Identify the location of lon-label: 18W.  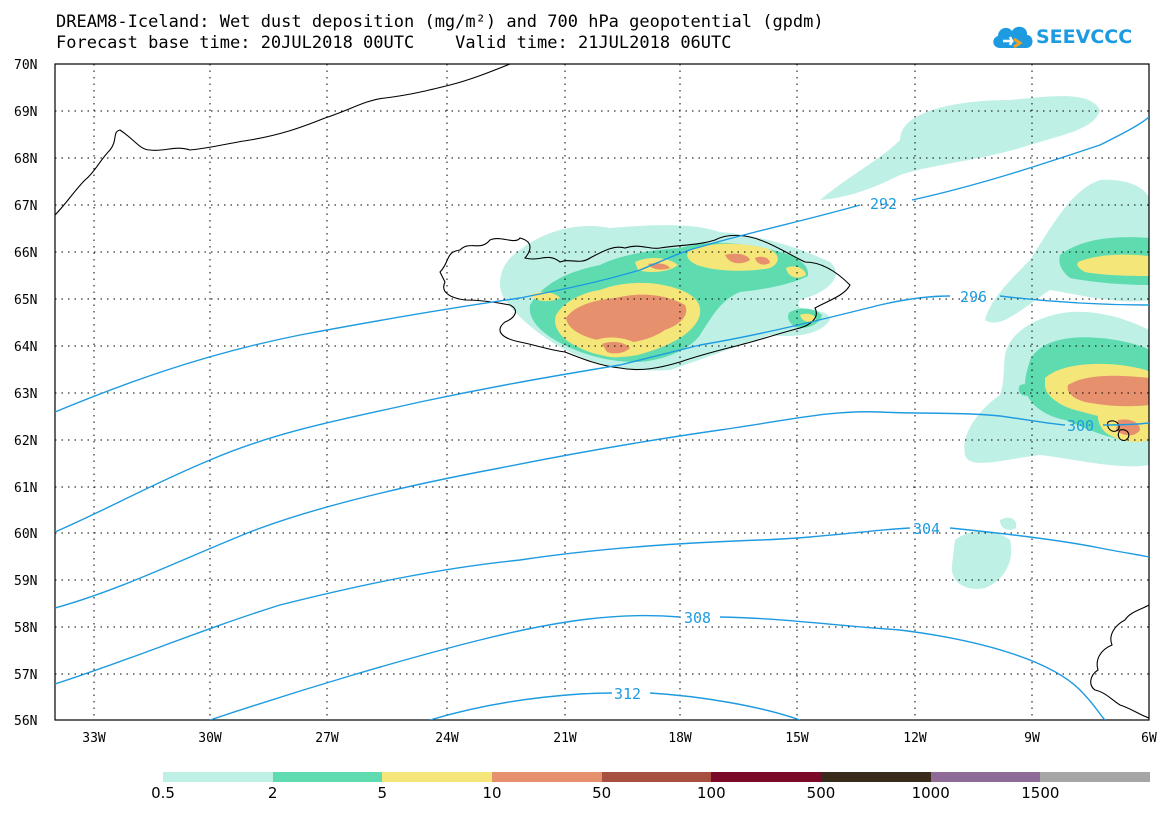
(680, 738).